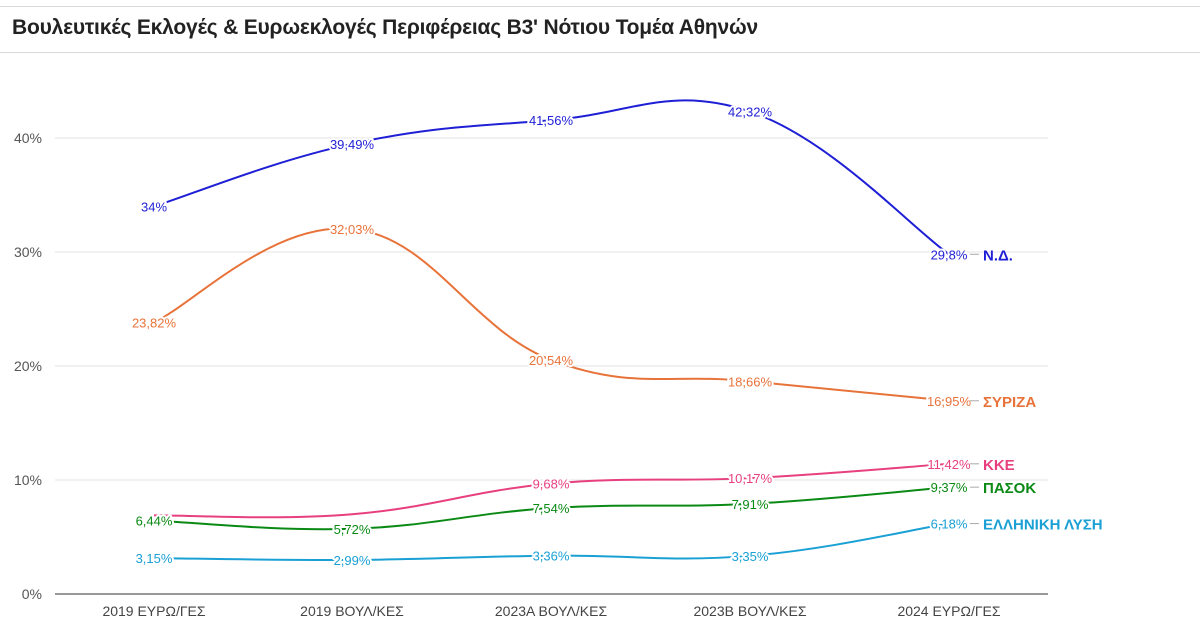 This screenshot has width=1200, height=628. I want to click on data-label: 23,82%, so click(154, 322).